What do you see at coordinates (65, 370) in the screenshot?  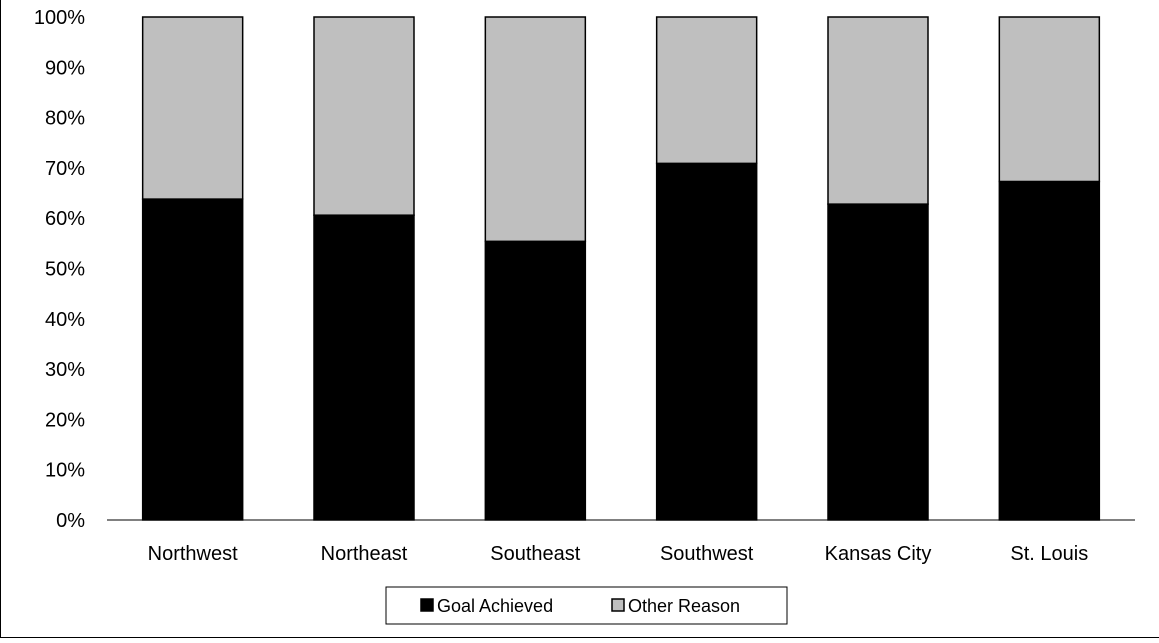 I see `y-tick-label: 30%` at bounding box center [65, 370].